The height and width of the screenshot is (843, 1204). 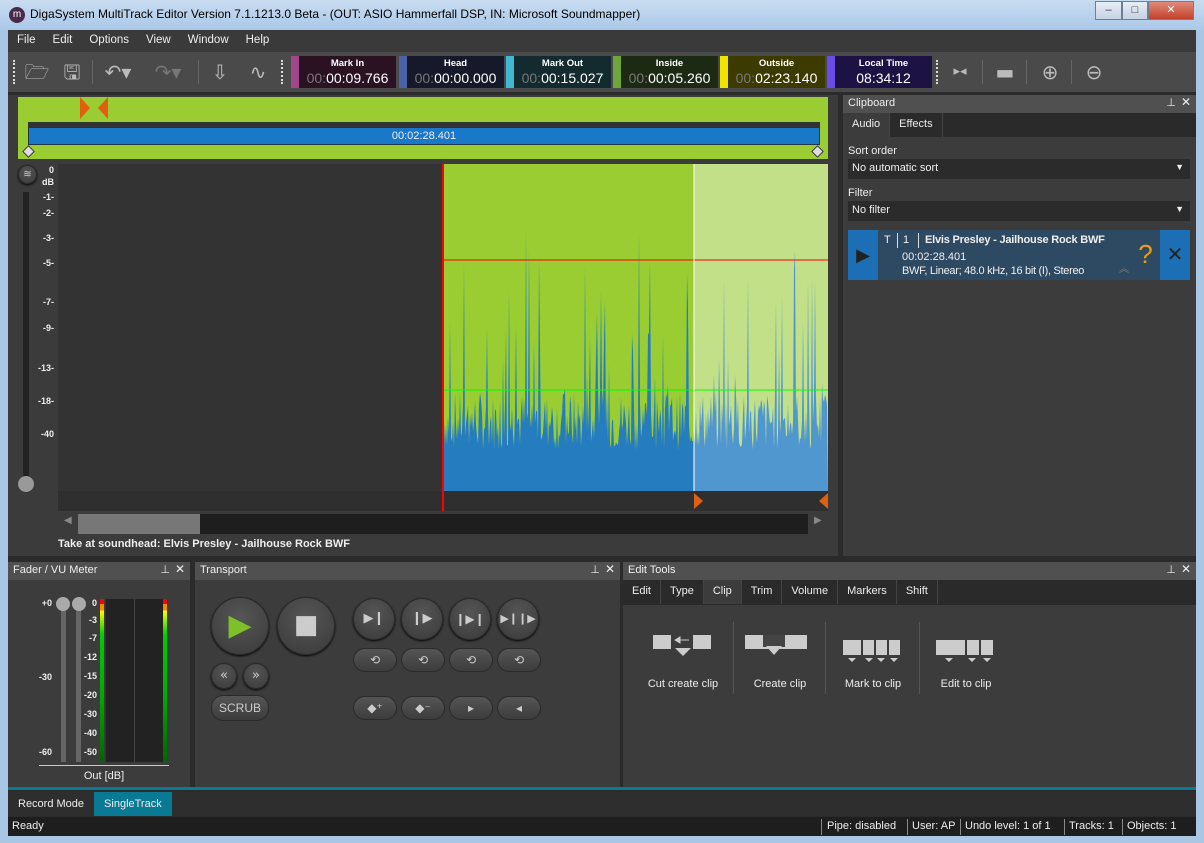 What do you see at coordinates (518, 619) in the screenshot?
I see `play-around-button: ▶❙❙▶` at bounding box center [518, 619].